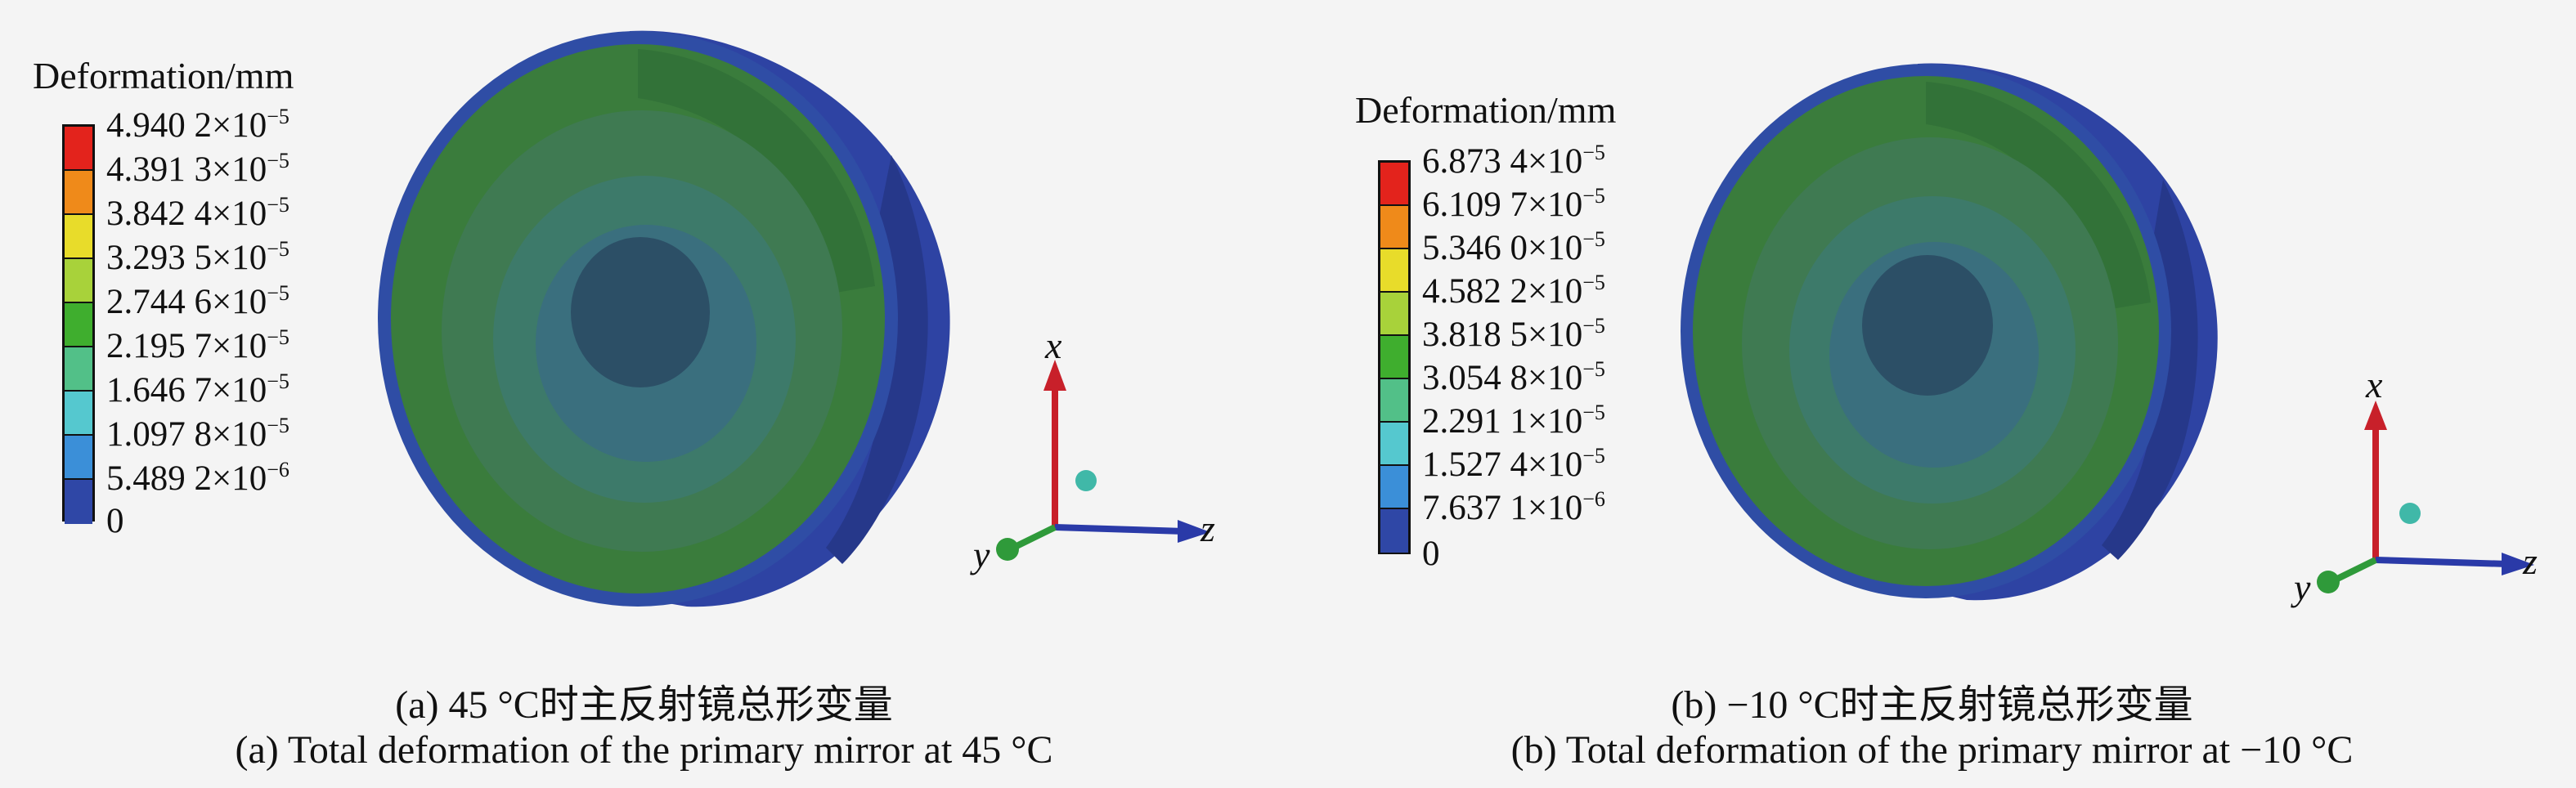  What do you see at coordinates (644, 705) in the screenshot?
I see `caption-cn: (a) 45 °C时主反射镜总形变量` at bounding box center [644, 705].